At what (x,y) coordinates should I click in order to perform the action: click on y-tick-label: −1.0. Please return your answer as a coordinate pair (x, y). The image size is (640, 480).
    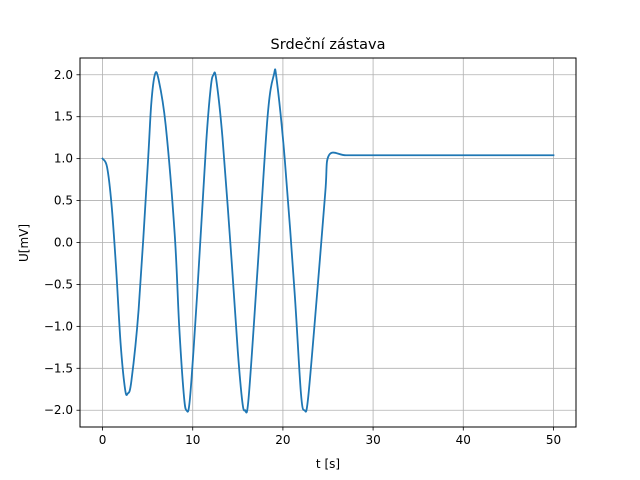
    Looking at the image, I should click on (58, 326).